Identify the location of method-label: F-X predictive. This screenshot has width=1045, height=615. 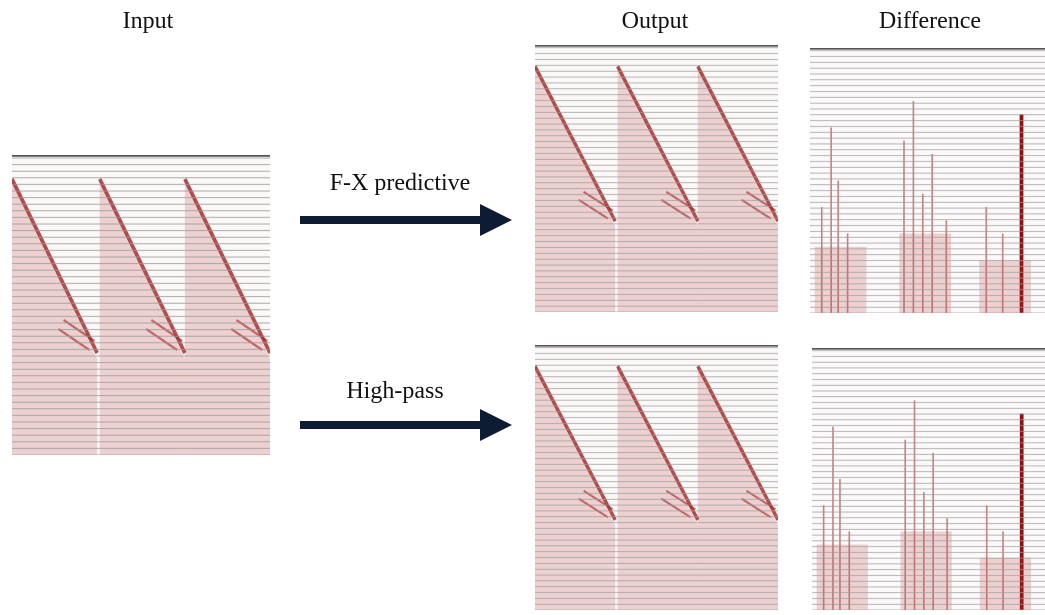
(400, 183).